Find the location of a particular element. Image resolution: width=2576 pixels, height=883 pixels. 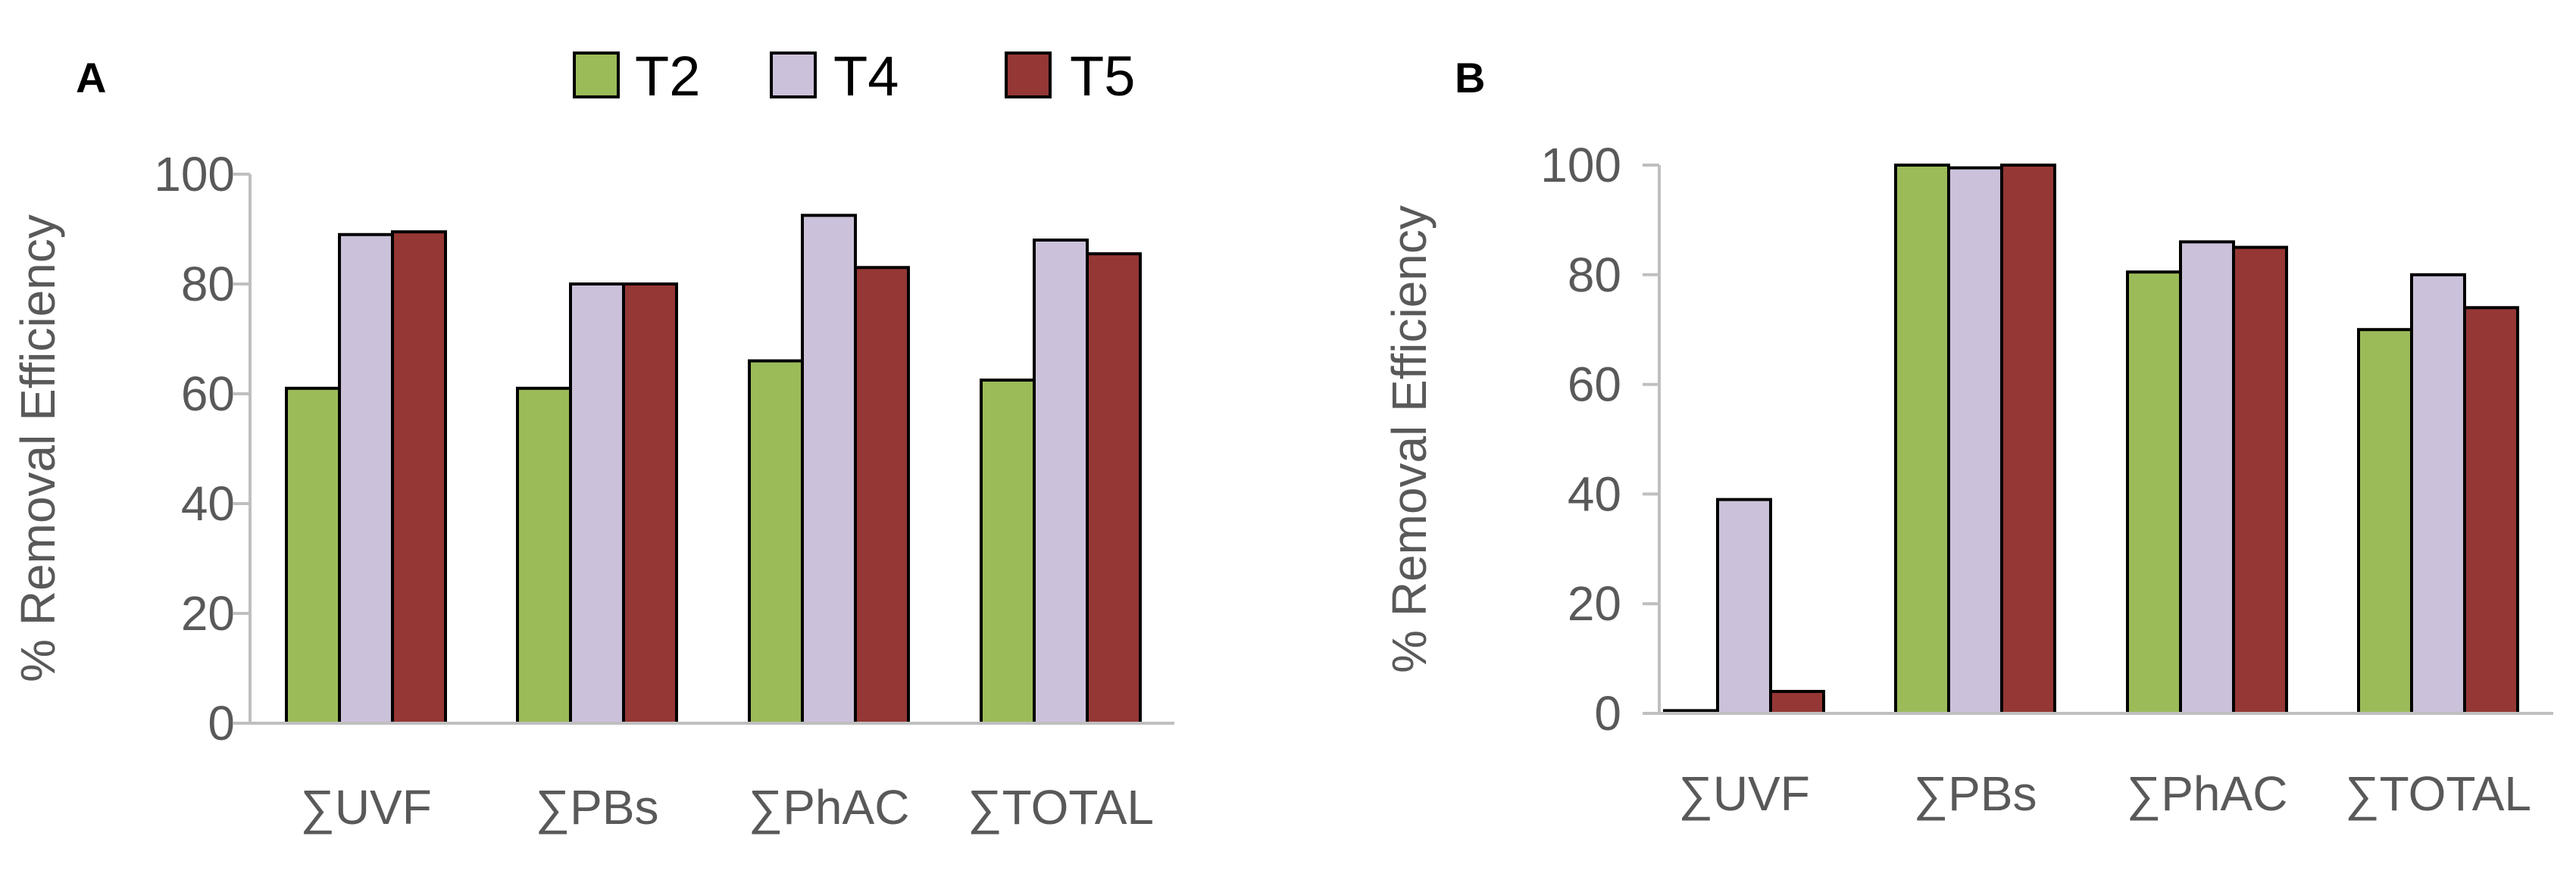

bar-t2-uvf is located at coordinates (313, 556).